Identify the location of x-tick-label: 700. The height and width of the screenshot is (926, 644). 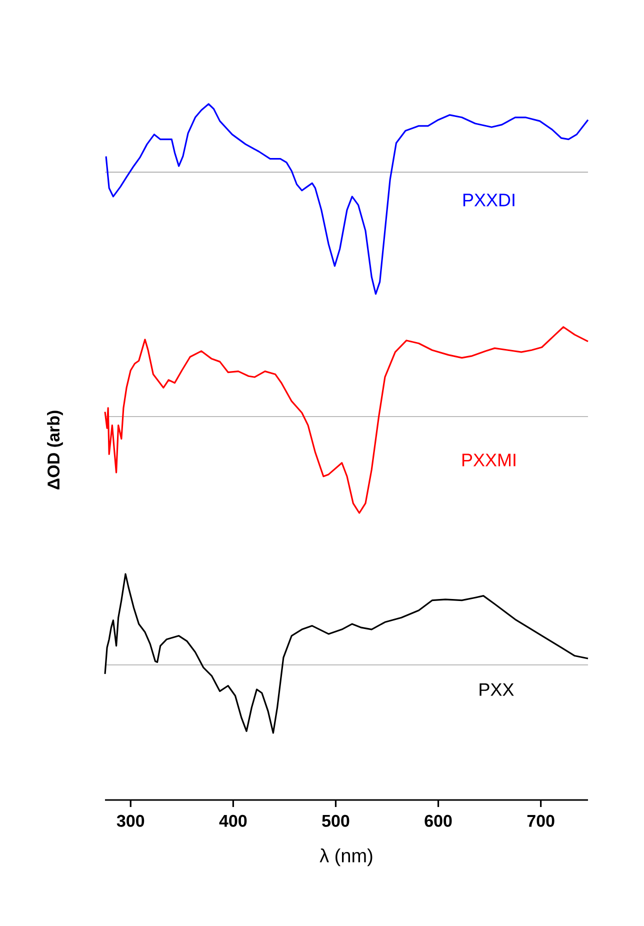
(540, 820).